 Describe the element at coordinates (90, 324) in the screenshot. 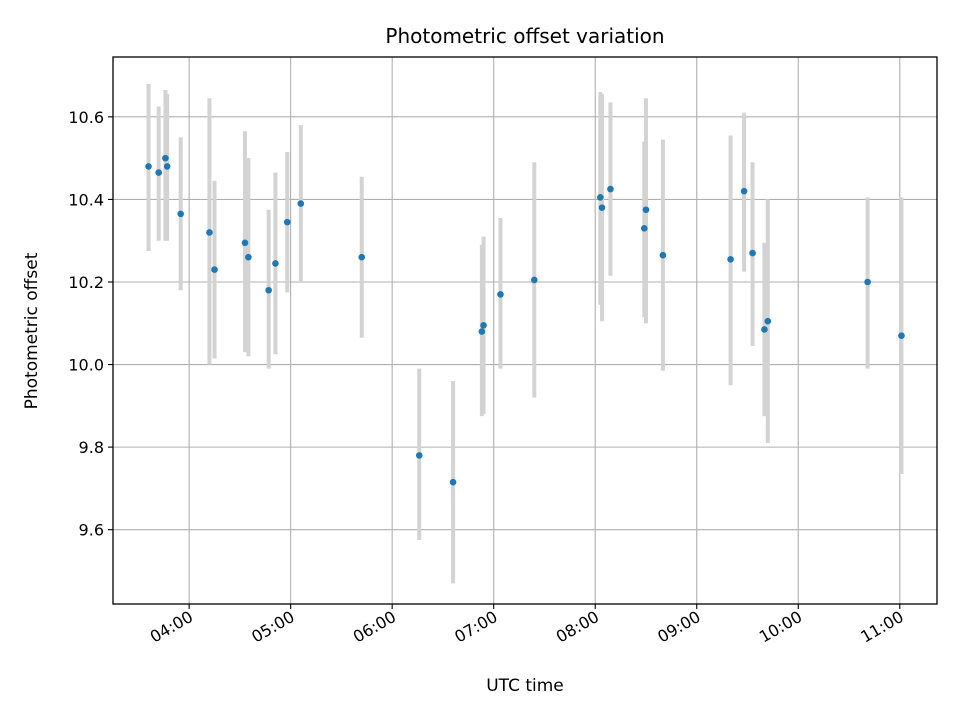

I see `y-ticks: 9.6 9.8 10.0 10.2 10.4 10.6` at that location.